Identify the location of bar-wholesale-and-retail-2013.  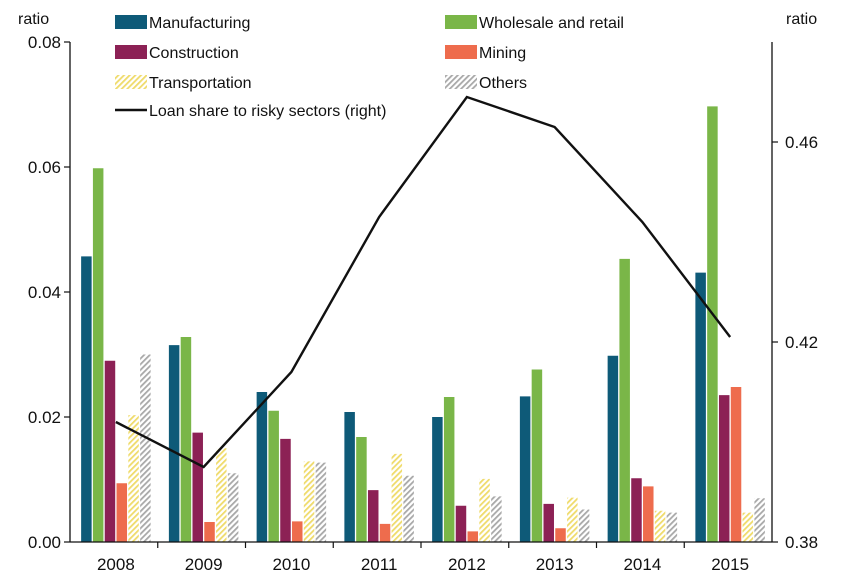
(537, 455).